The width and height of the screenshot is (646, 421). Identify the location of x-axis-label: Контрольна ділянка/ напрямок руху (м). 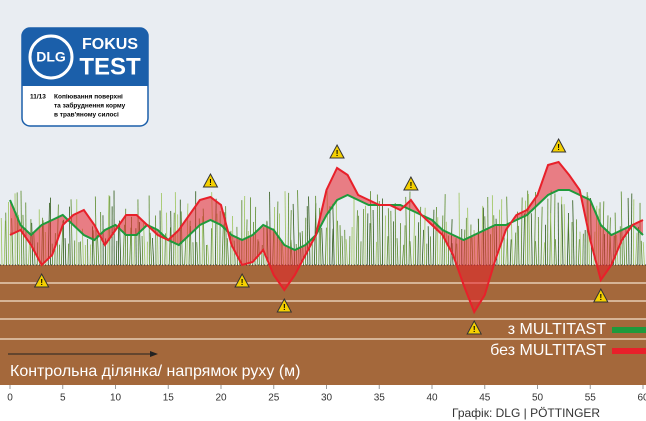
(155, 371).